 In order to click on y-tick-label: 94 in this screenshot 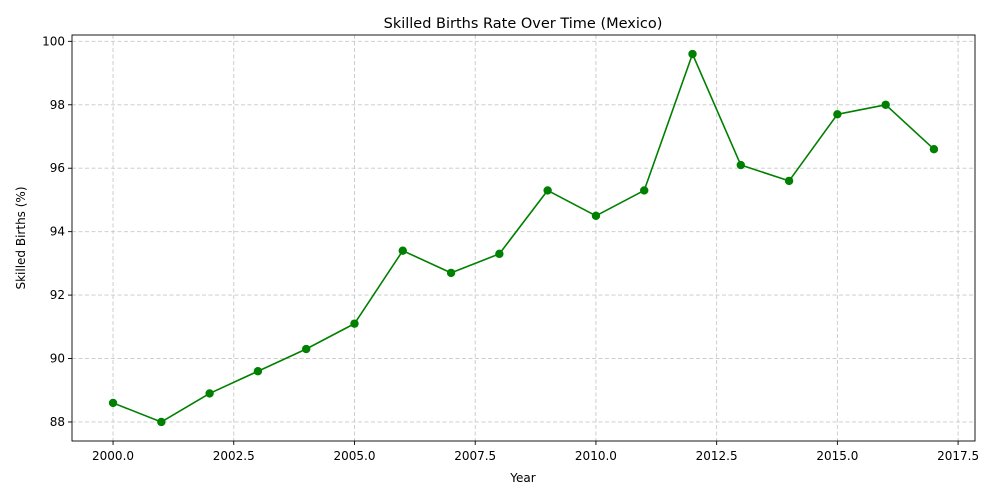, I will do `click(57, 232)`.